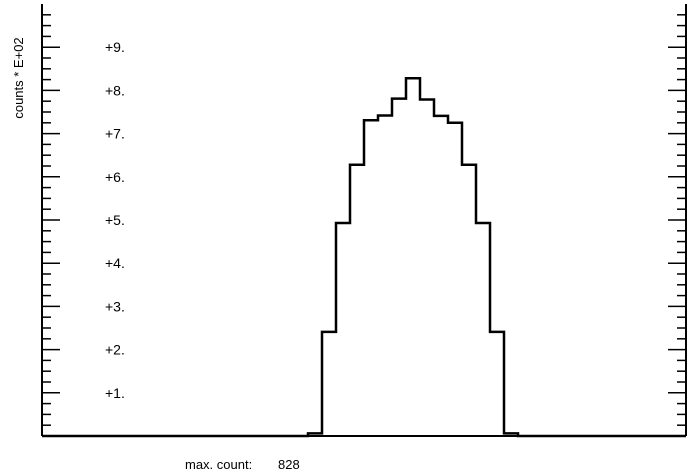 The image size is (689, 475). I want to click on y-tick-label: +6., so click(115, 177).